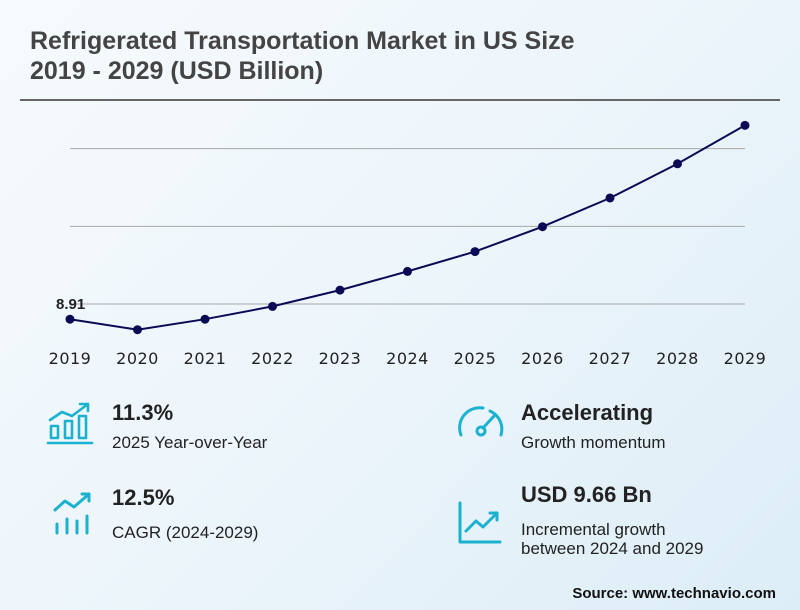 The height and width of the screenshot is (610, 800). Describe the element at coordinates (542, 227) in the screenshot. I see `data-point-2026` at that location.